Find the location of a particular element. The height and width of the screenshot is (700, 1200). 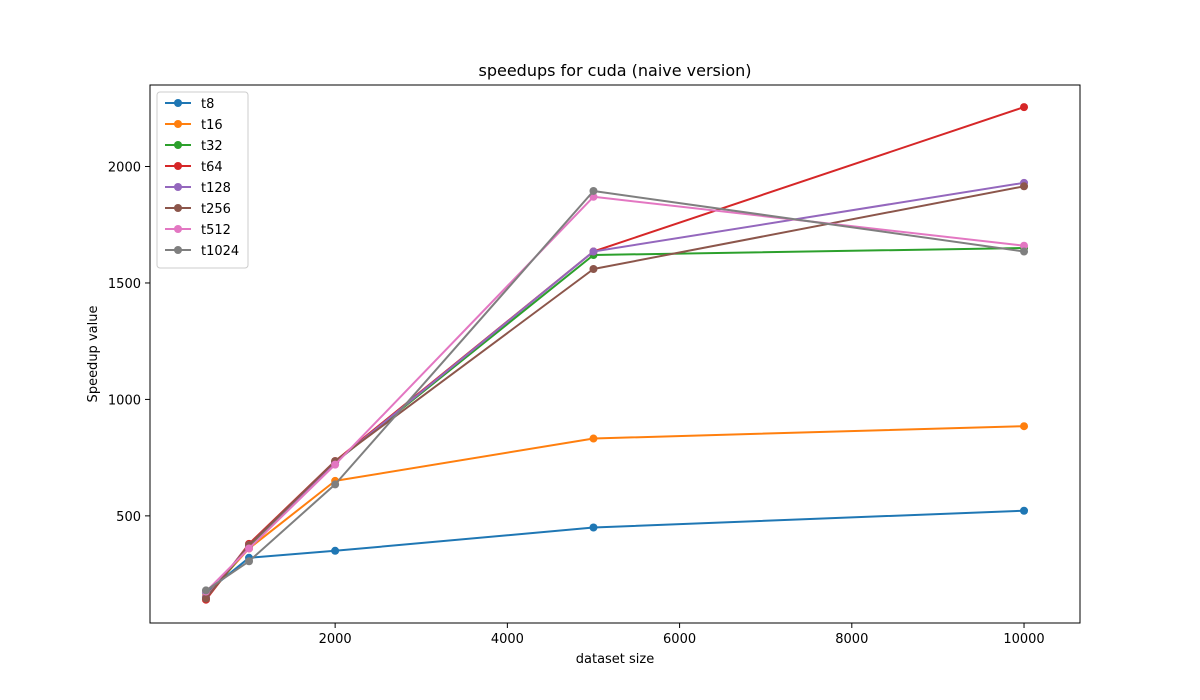

y-axis-label: Speedup value is located at coordinates (93, 354).